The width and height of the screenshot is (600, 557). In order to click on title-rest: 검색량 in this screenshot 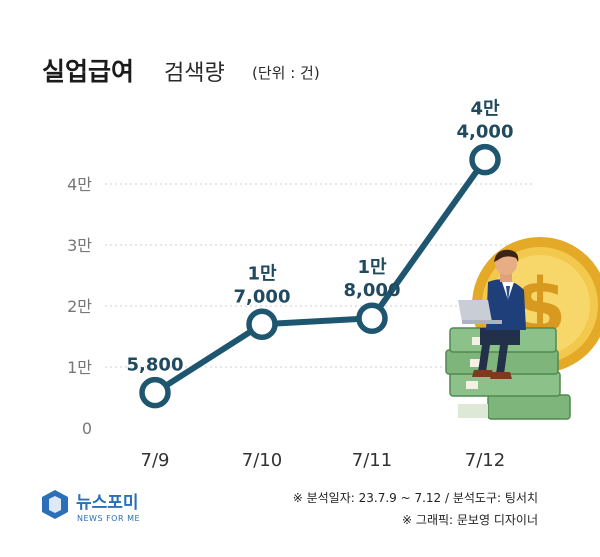, I will do `click(194, 73)`.